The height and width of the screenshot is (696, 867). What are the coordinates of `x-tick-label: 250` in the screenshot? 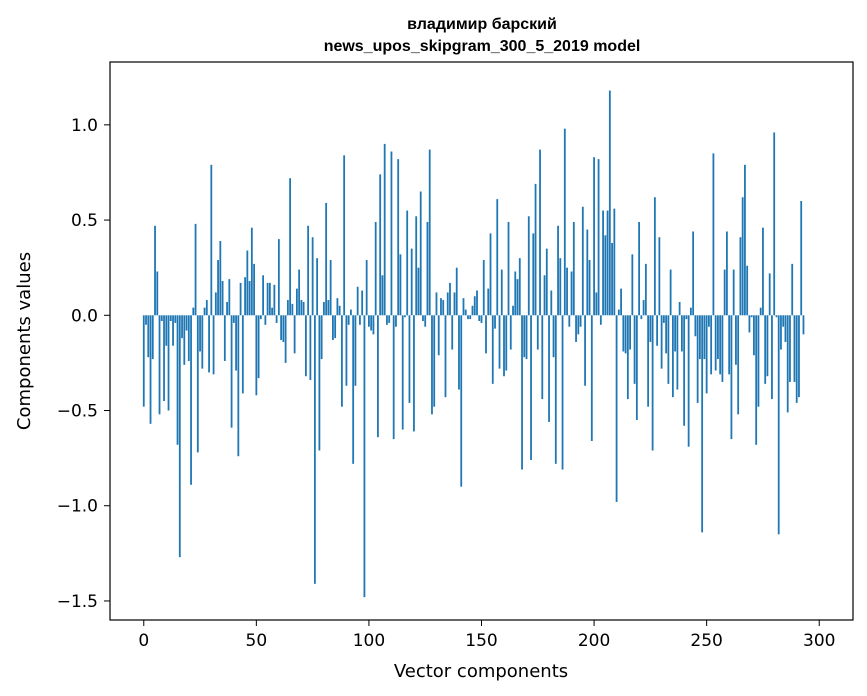 It's located at (706, 641).